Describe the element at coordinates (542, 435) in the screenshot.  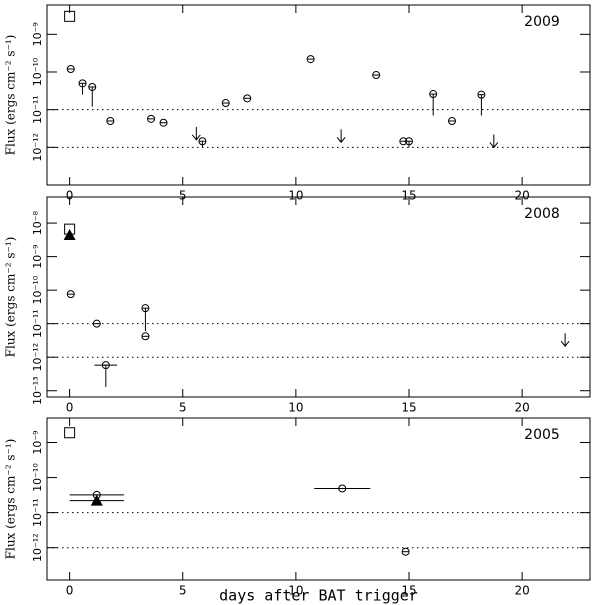
I see `panel-year: 2005` at that location.